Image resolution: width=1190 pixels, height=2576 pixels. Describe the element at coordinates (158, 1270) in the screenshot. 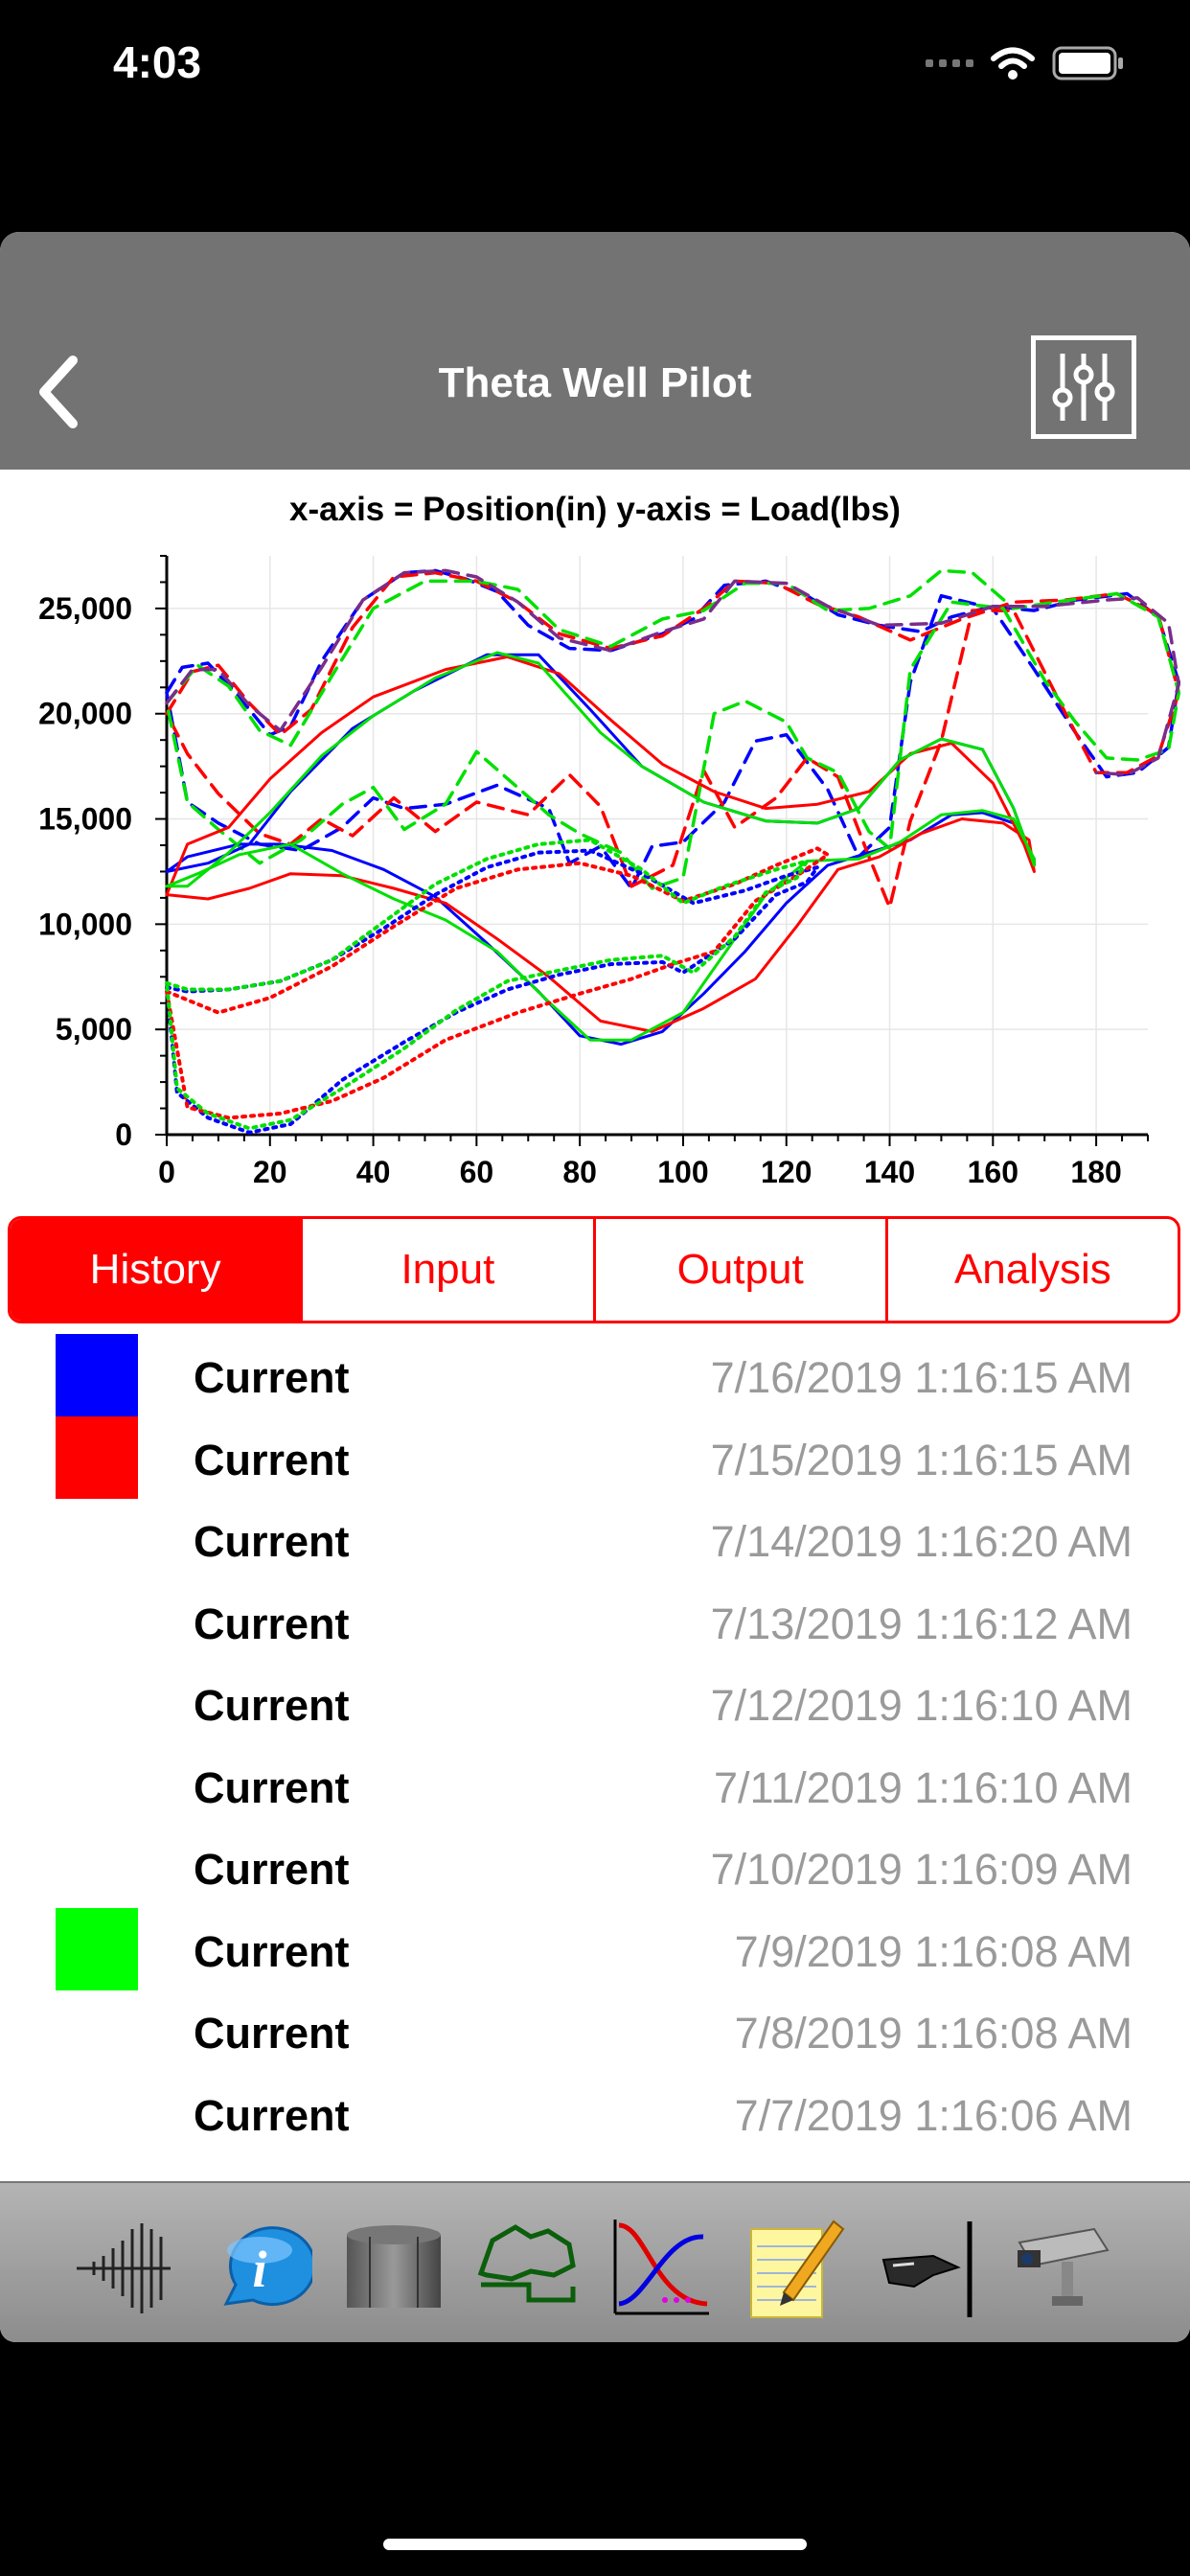

I see `tab-history: History` at that location.